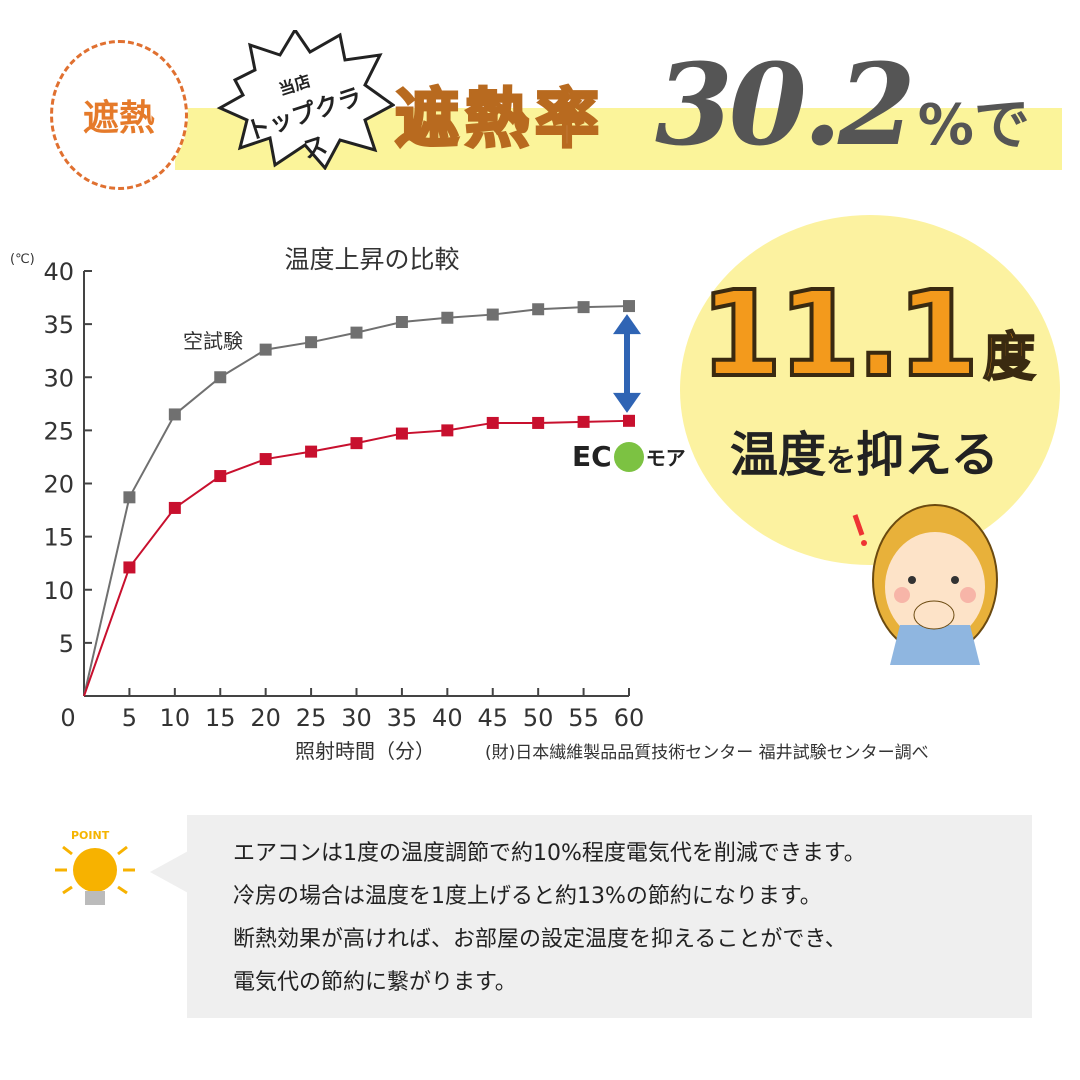 The image size is (1080, 1080). What do you see at coordinates (549, 853) in the screenshot?
I see `note-line: エアコンは1度の温度調節で約10%程度電気代を削減できます。` at bounding box center [549, 853].